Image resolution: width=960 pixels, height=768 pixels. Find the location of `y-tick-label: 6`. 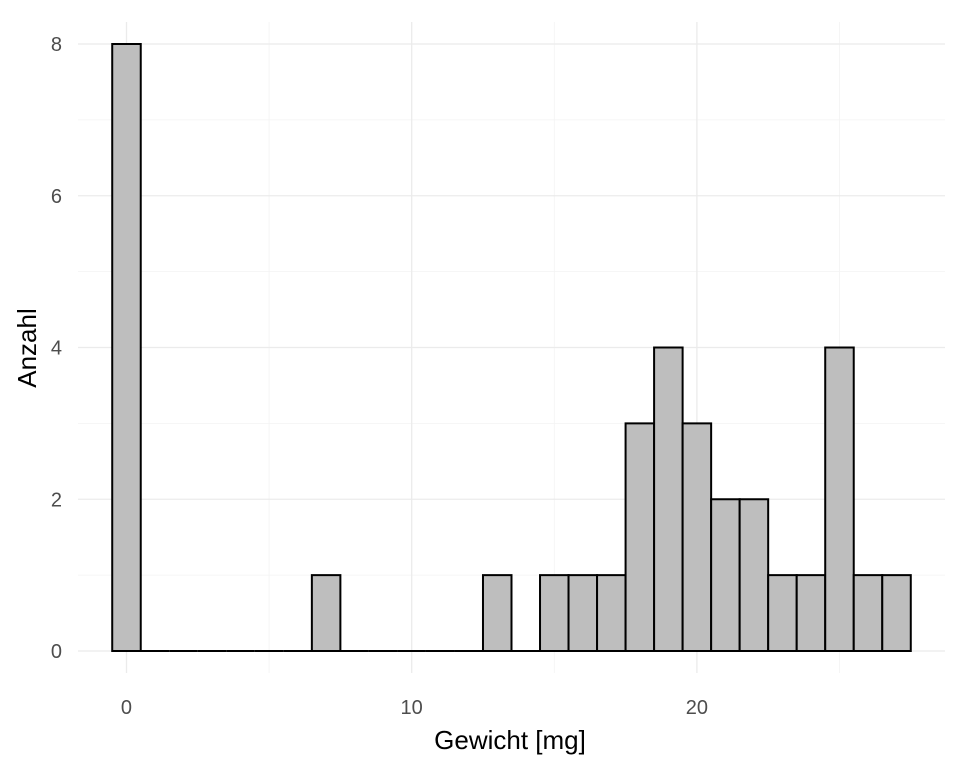

y-tick-label: 6 is located at coordinates (56, 197).